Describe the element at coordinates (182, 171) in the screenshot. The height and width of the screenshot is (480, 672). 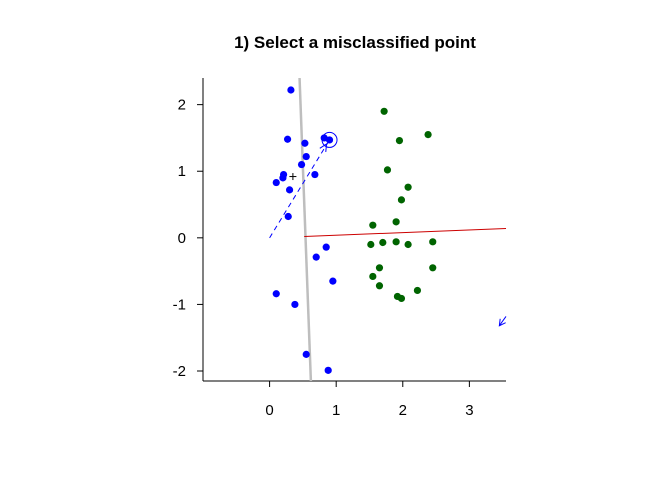
I see `y-tick-label: 1` at that location.